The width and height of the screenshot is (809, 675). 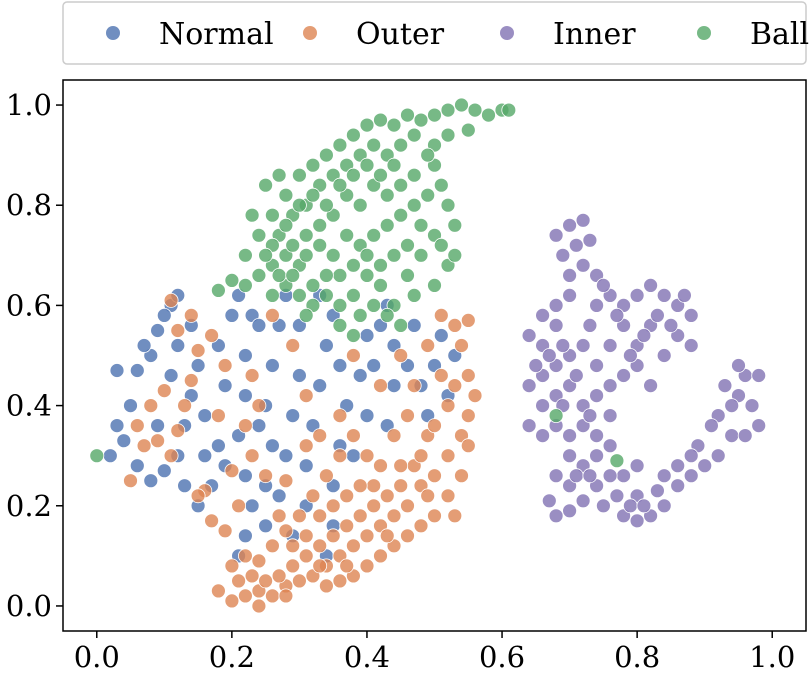 What do you see at coordinates (753, 34) in the screenshot?
I see `legend-item-ball: Ball` at bounding box center [753, 34].